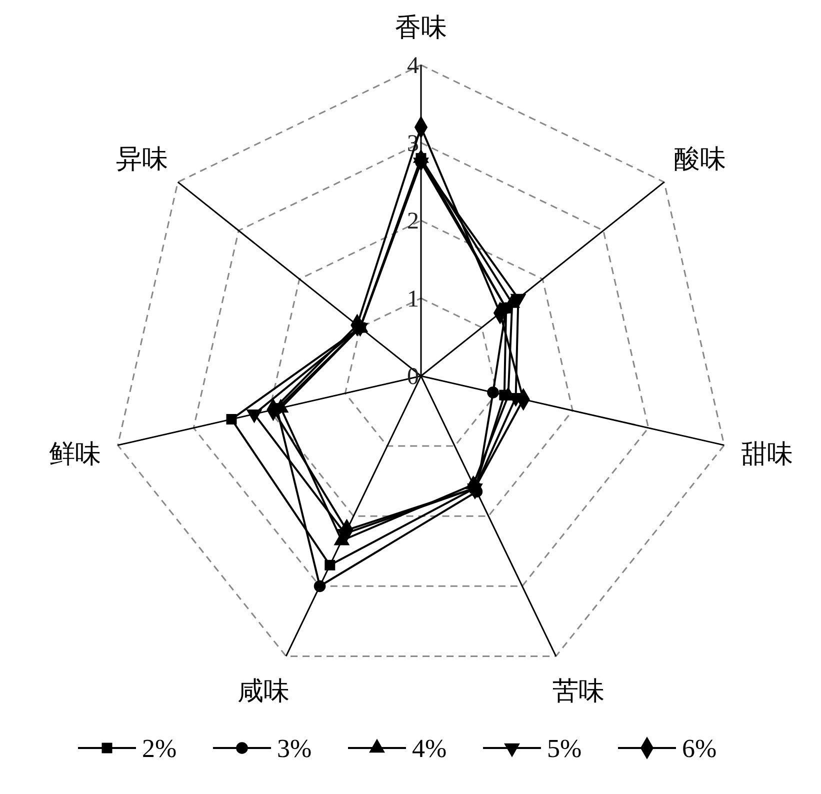 The width and height of the screenshot is (821, 794). Describe the element at coordinates (767, 454) in the screenshot. I see `spoke-label: 甜味` at that location.